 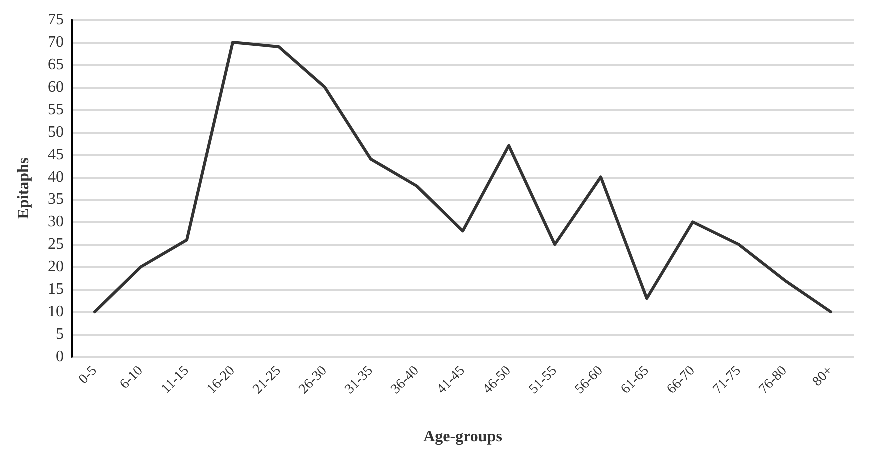 I want to click on x-tick-label: 80+, so click(x=823, y=377).